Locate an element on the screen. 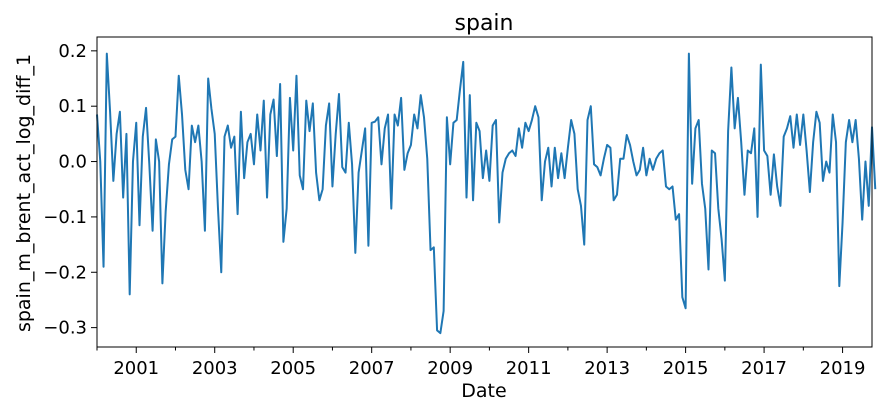 Image resolution: width=881 pixels, height=410 pixels. y-tick-label: 0.0 is located at coordinates (72, 162).